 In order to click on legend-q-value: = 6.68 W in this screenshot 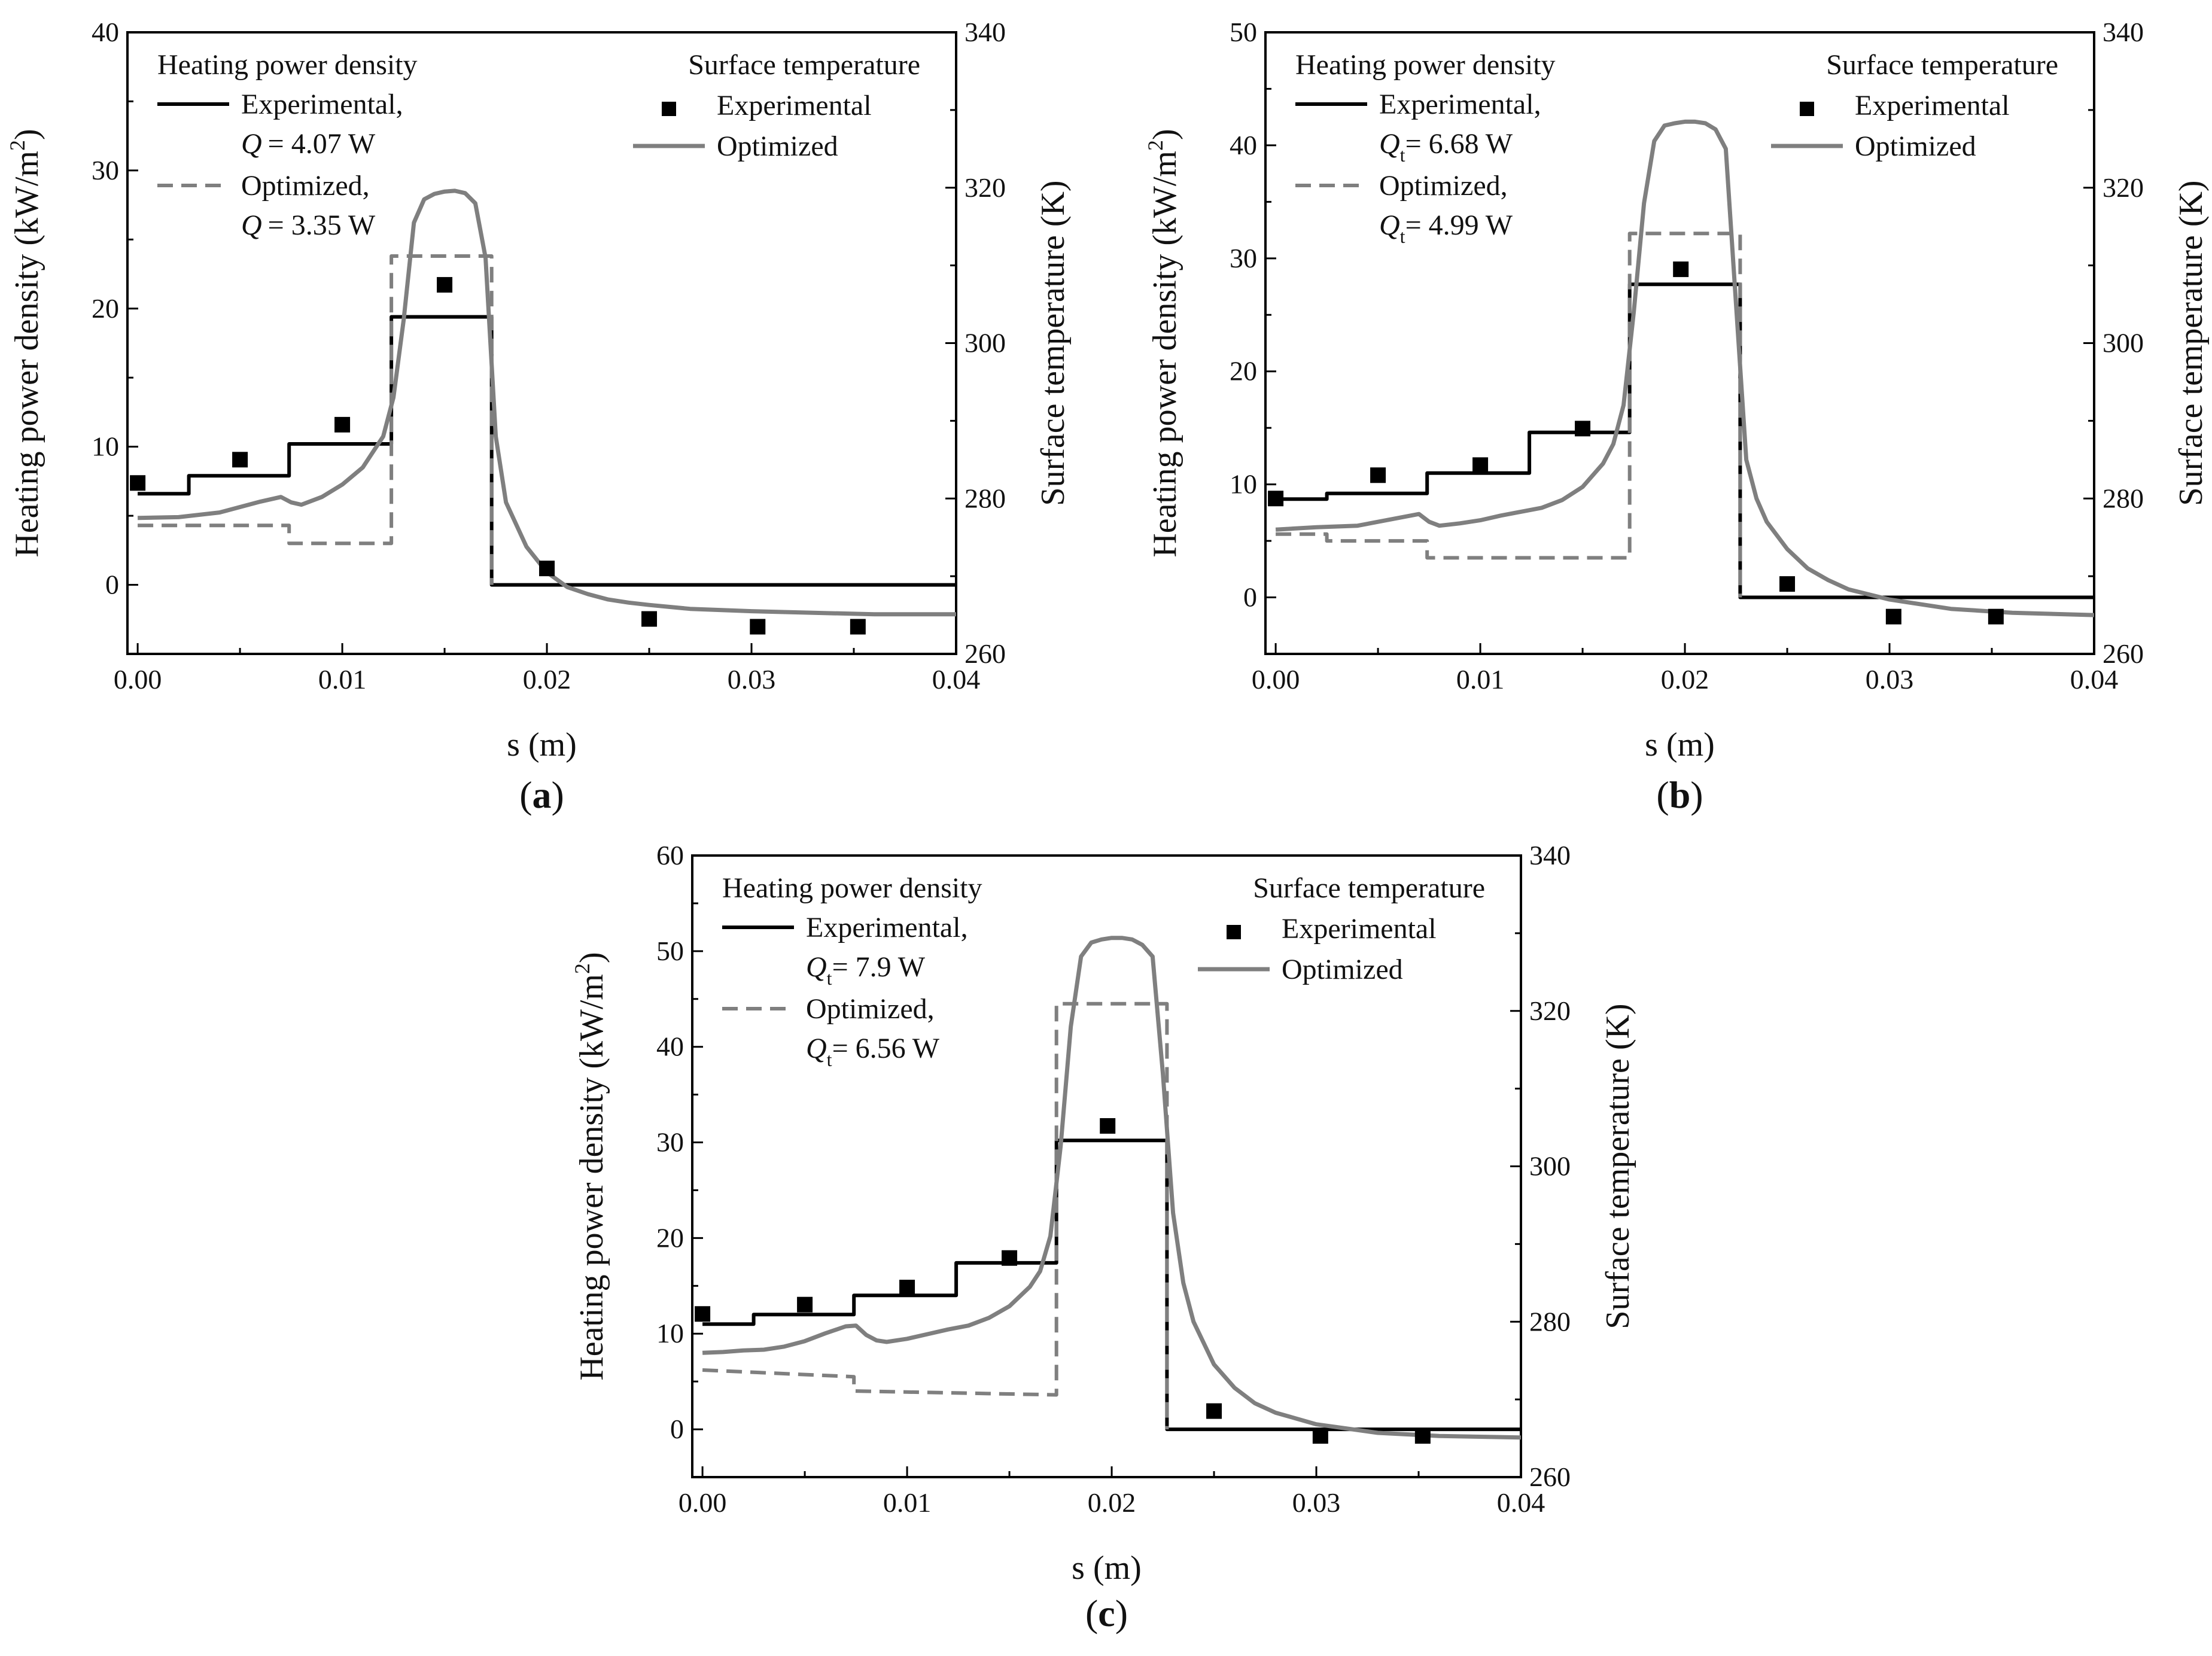, I will do `click(1459, 144)`.